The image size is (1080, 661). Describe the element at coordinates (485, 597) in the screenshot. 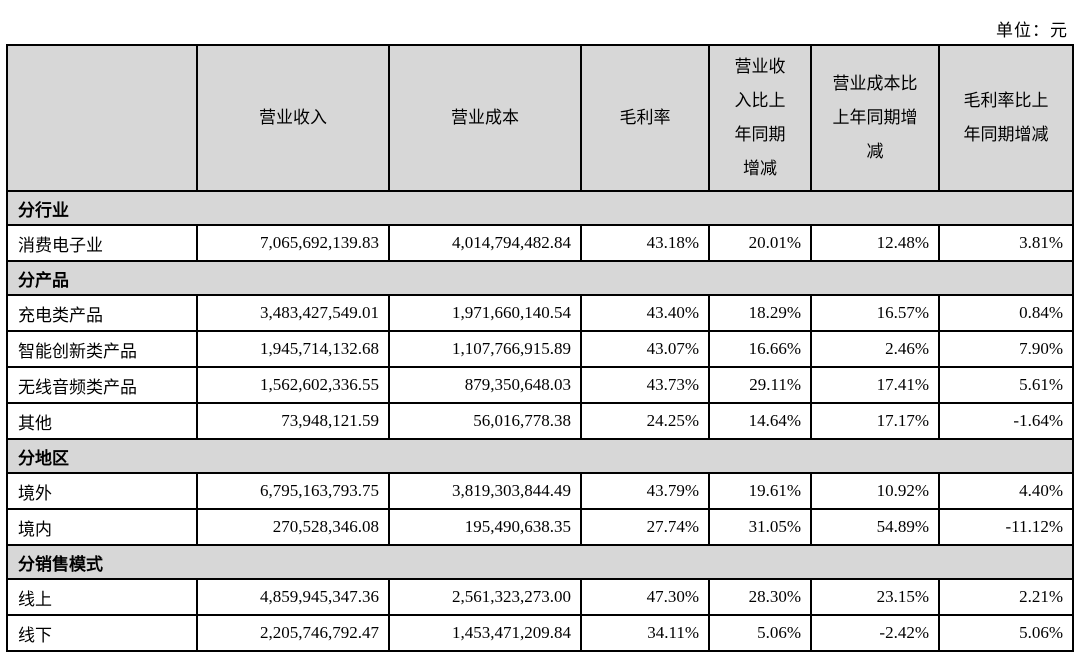

I see `cell-cost: 2,561,323,273.00` at that location.